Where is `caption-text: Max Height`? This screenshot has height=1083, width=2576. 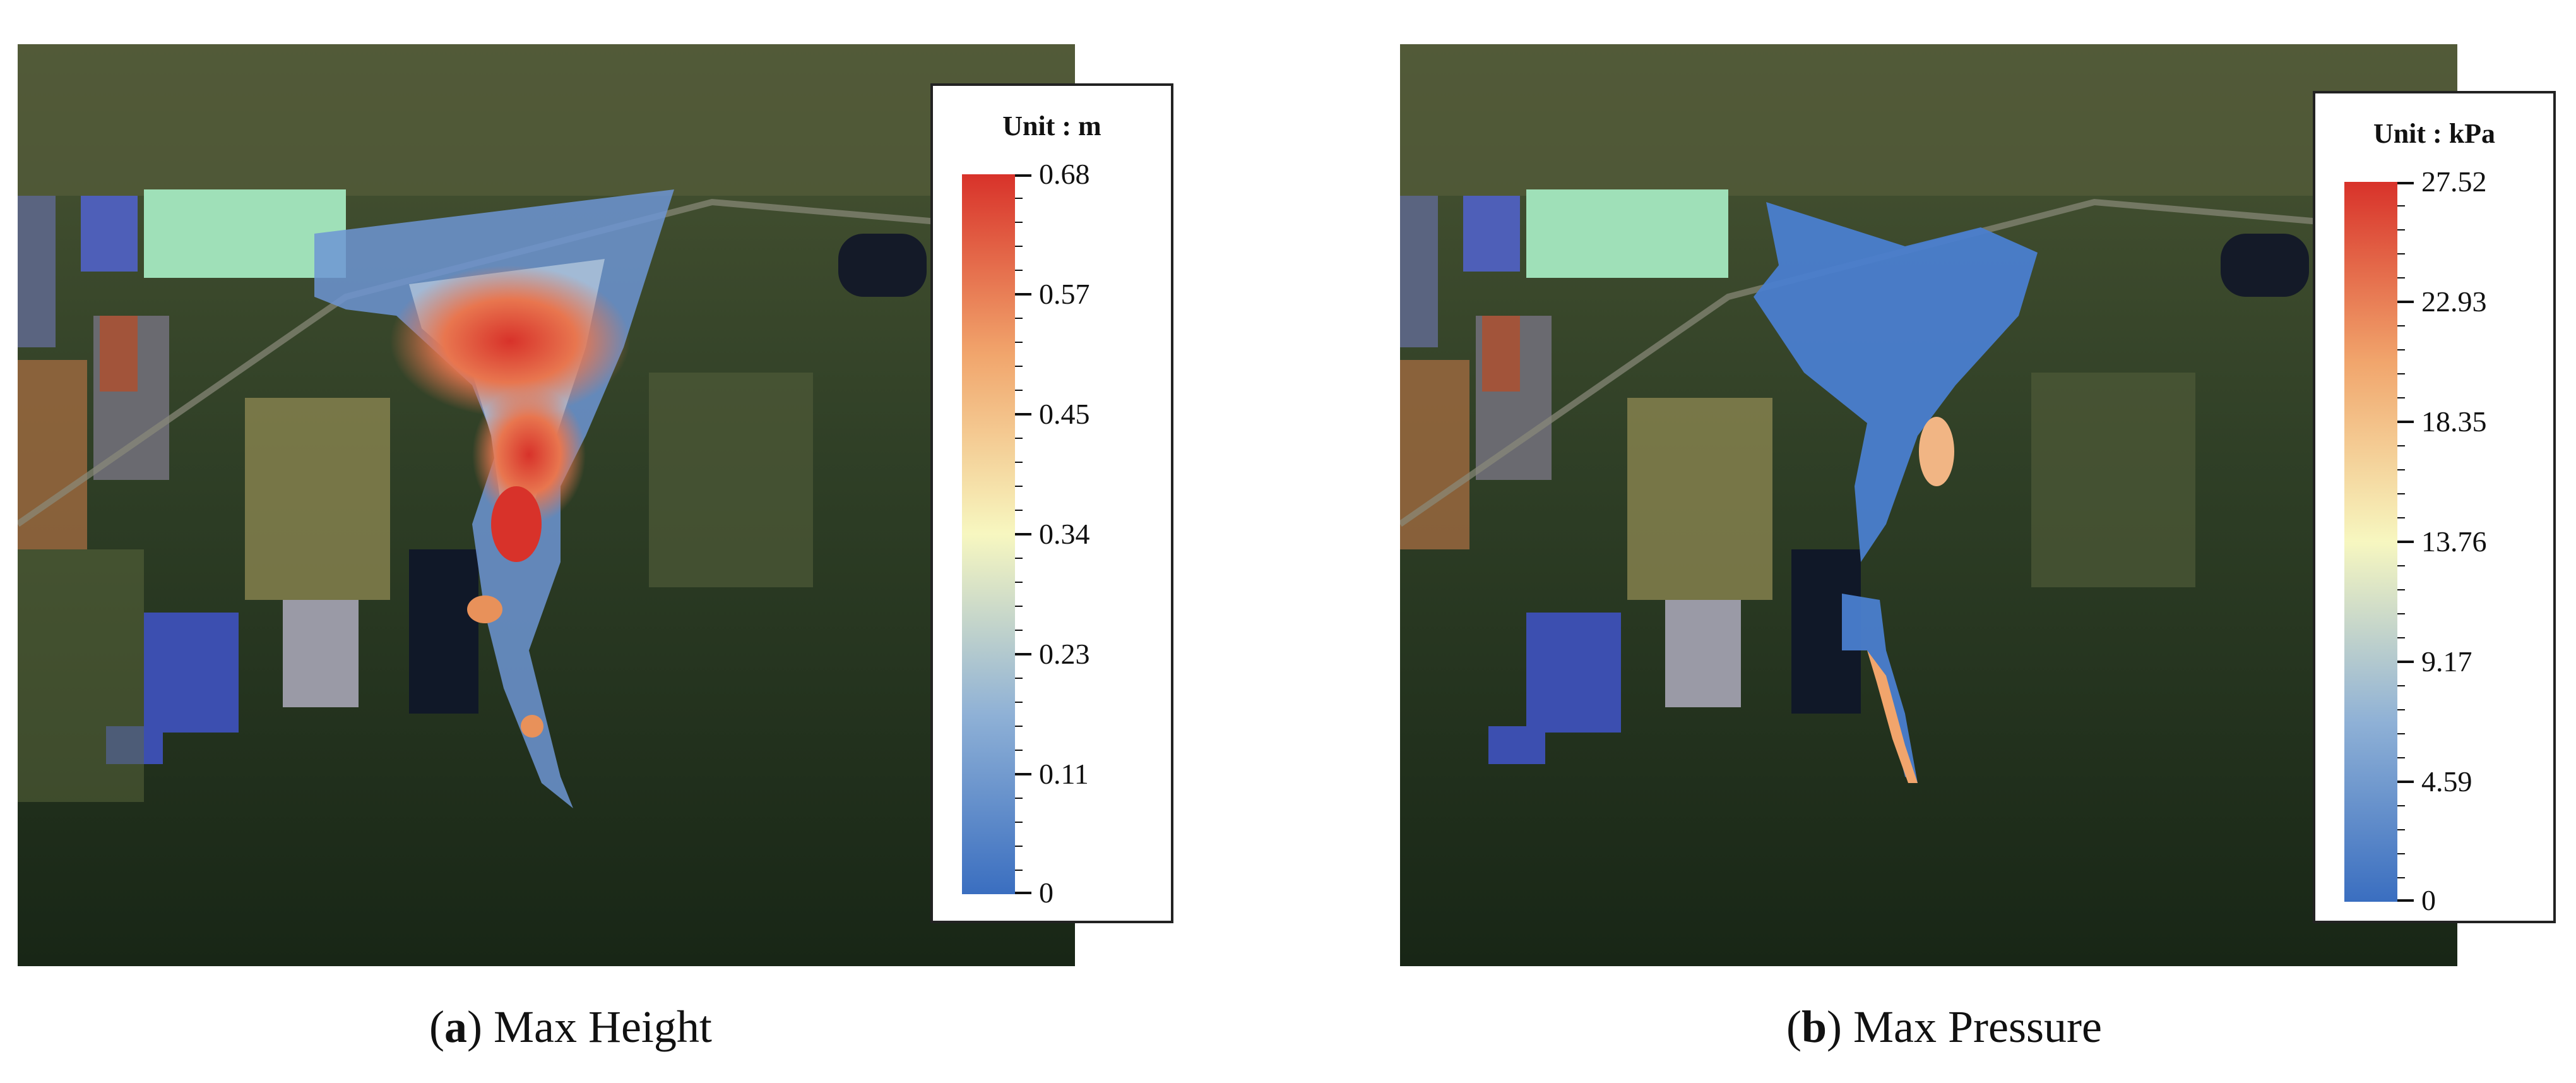
caption-text: Max Height is located at coordinates (603, 1027).